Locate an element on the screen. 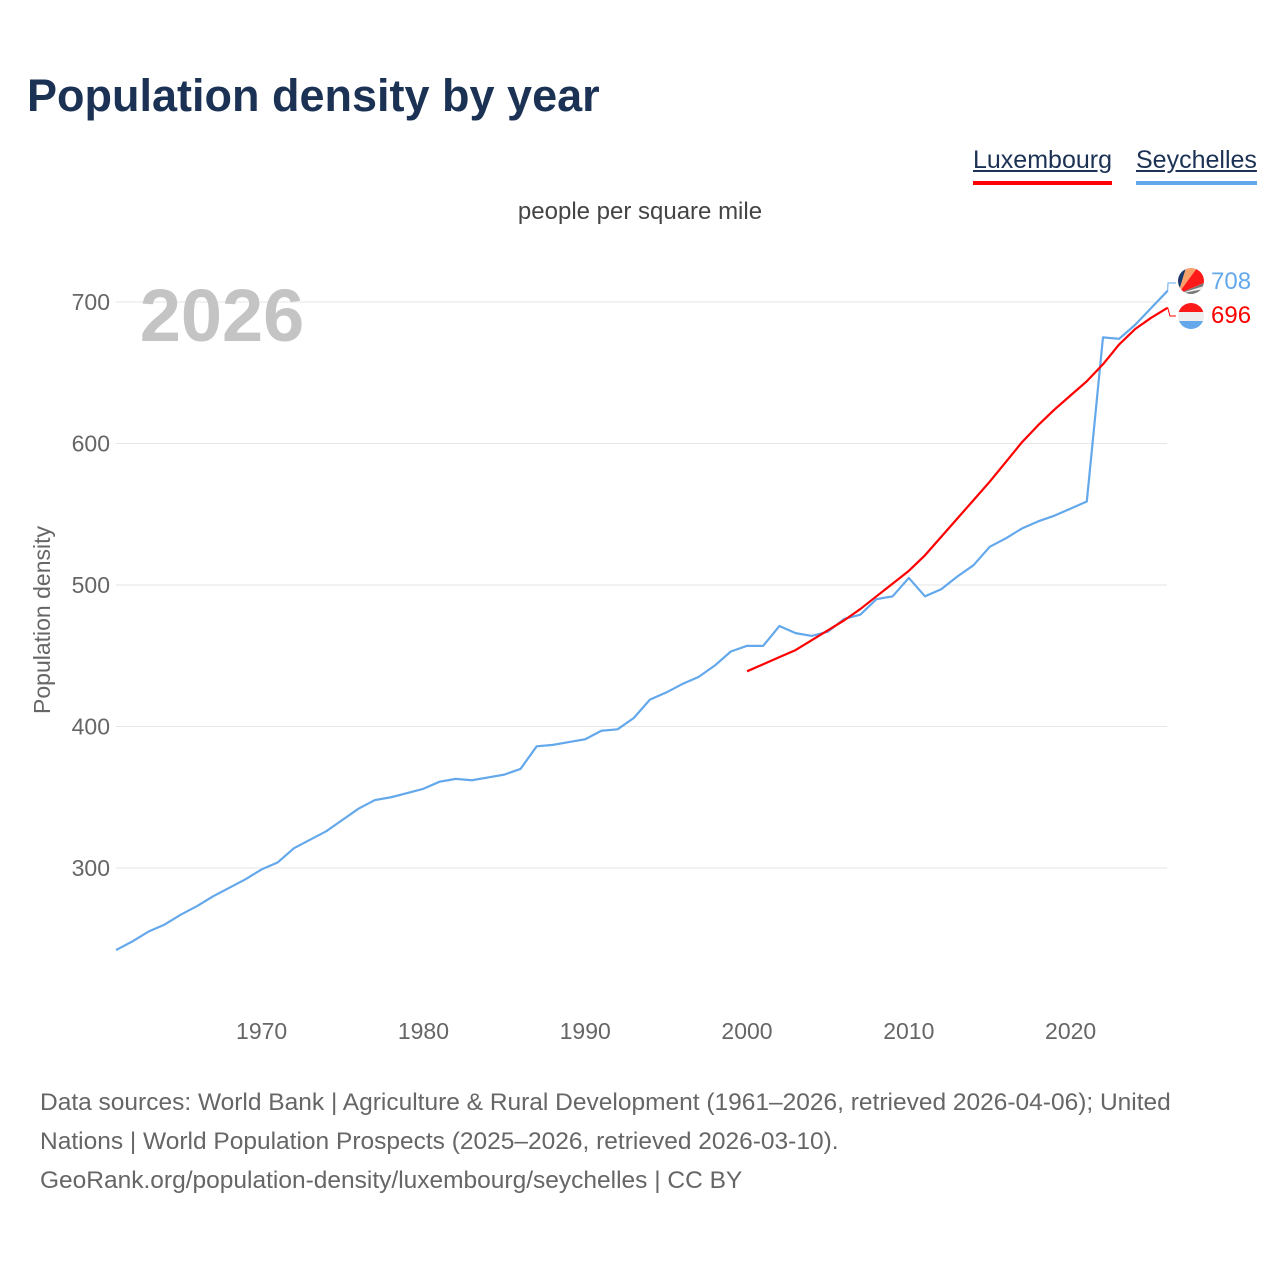  year-watermark: 2026 is located at coordinates (222, 315).